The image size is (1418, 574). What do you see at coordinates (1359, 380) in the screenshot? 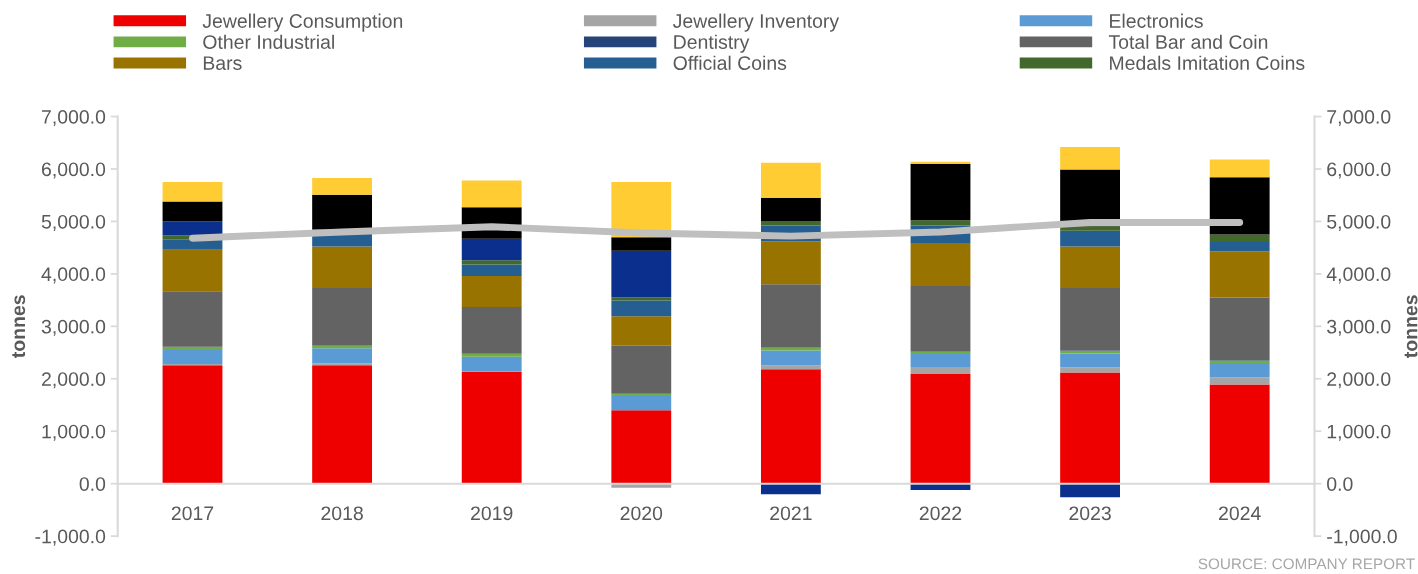
I see `y2-tick-label: 2,000.0` at bounding box center [1359, 380].